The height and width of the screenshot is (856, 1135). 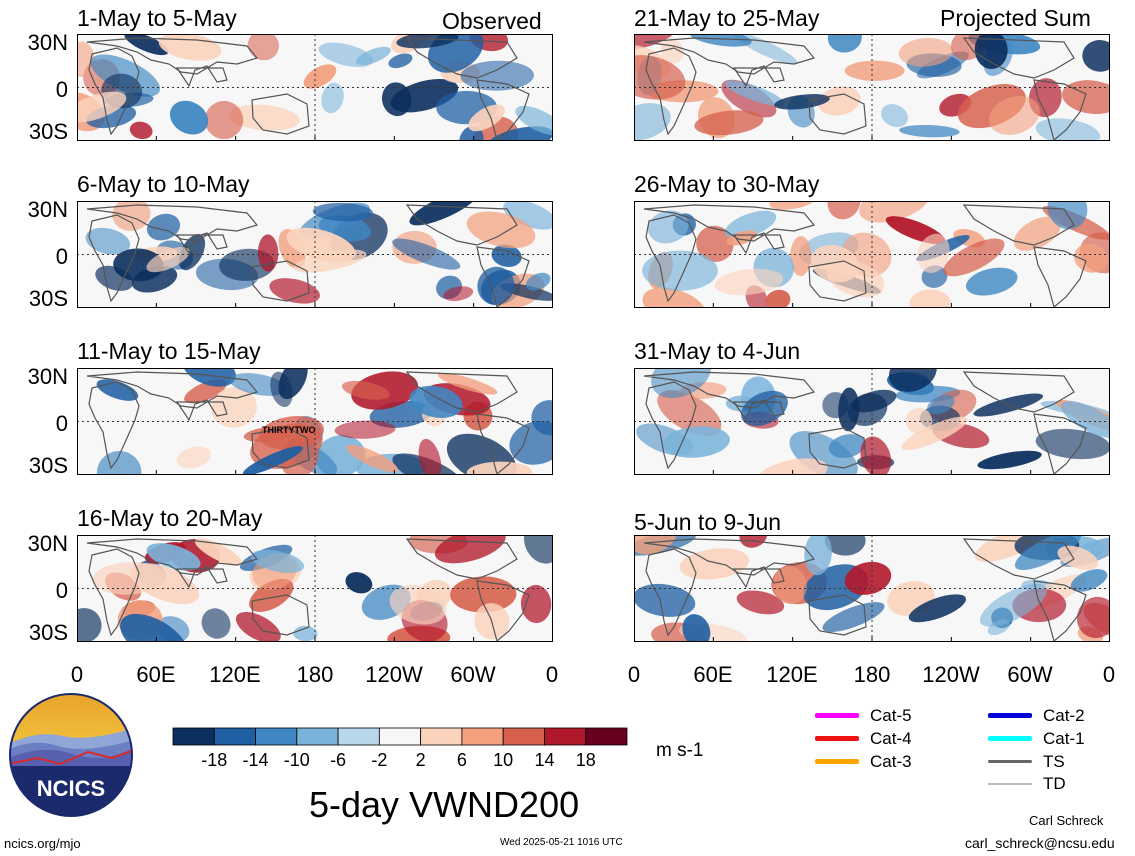 What do you see at coordinates (891, 715) in the screenshot?
I see `legend-label-cat-5: Cat-5` at bounding box center [891, 715].